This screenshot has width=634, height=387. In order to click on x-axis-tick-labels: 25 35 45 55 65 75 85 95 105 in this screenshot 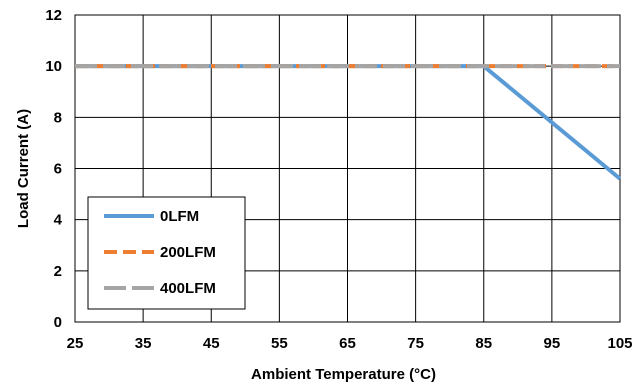, I will do `click(350, 343)`.